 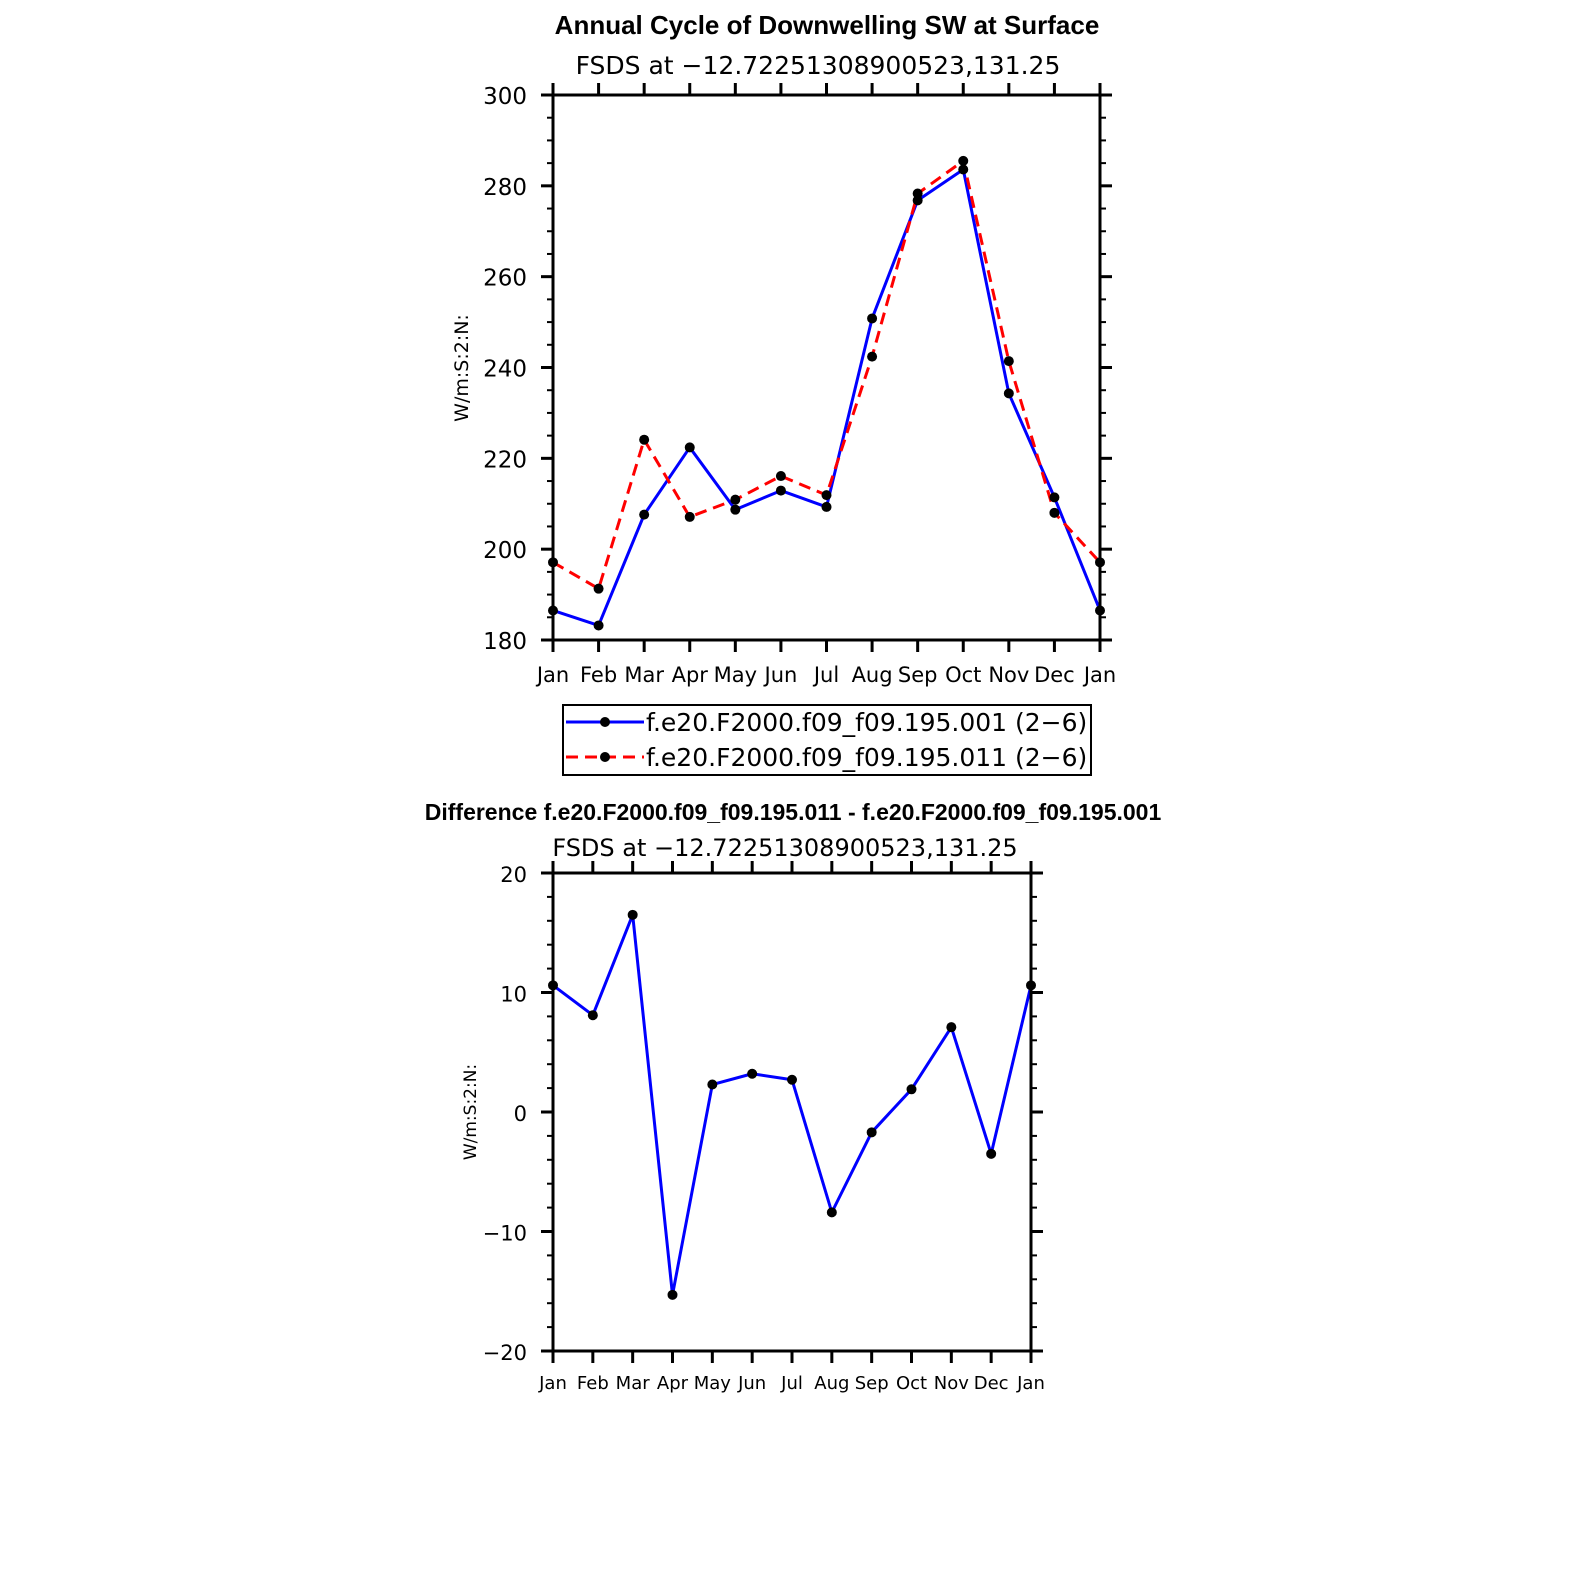 What do you see at coordinates (513, 875) in the screenshot?
I see `y-tick-label: 20` at bounding box center [513, 875].